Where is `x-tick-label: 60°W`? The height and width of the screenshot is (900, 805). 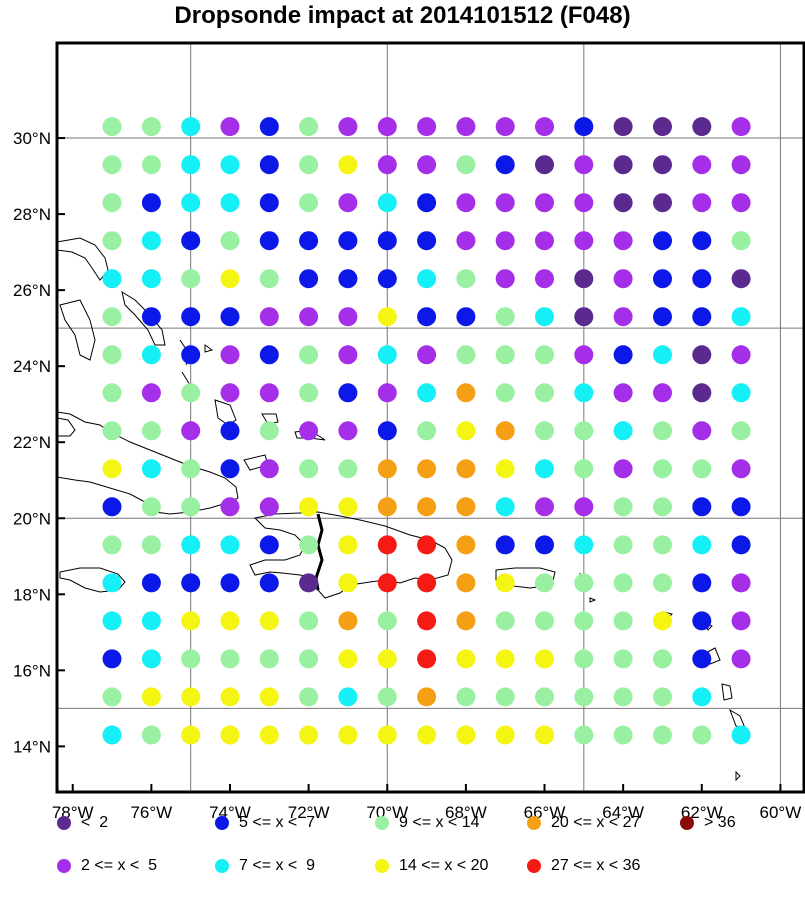 x-tick-label: 60°W is located at coordinates (781, 812).